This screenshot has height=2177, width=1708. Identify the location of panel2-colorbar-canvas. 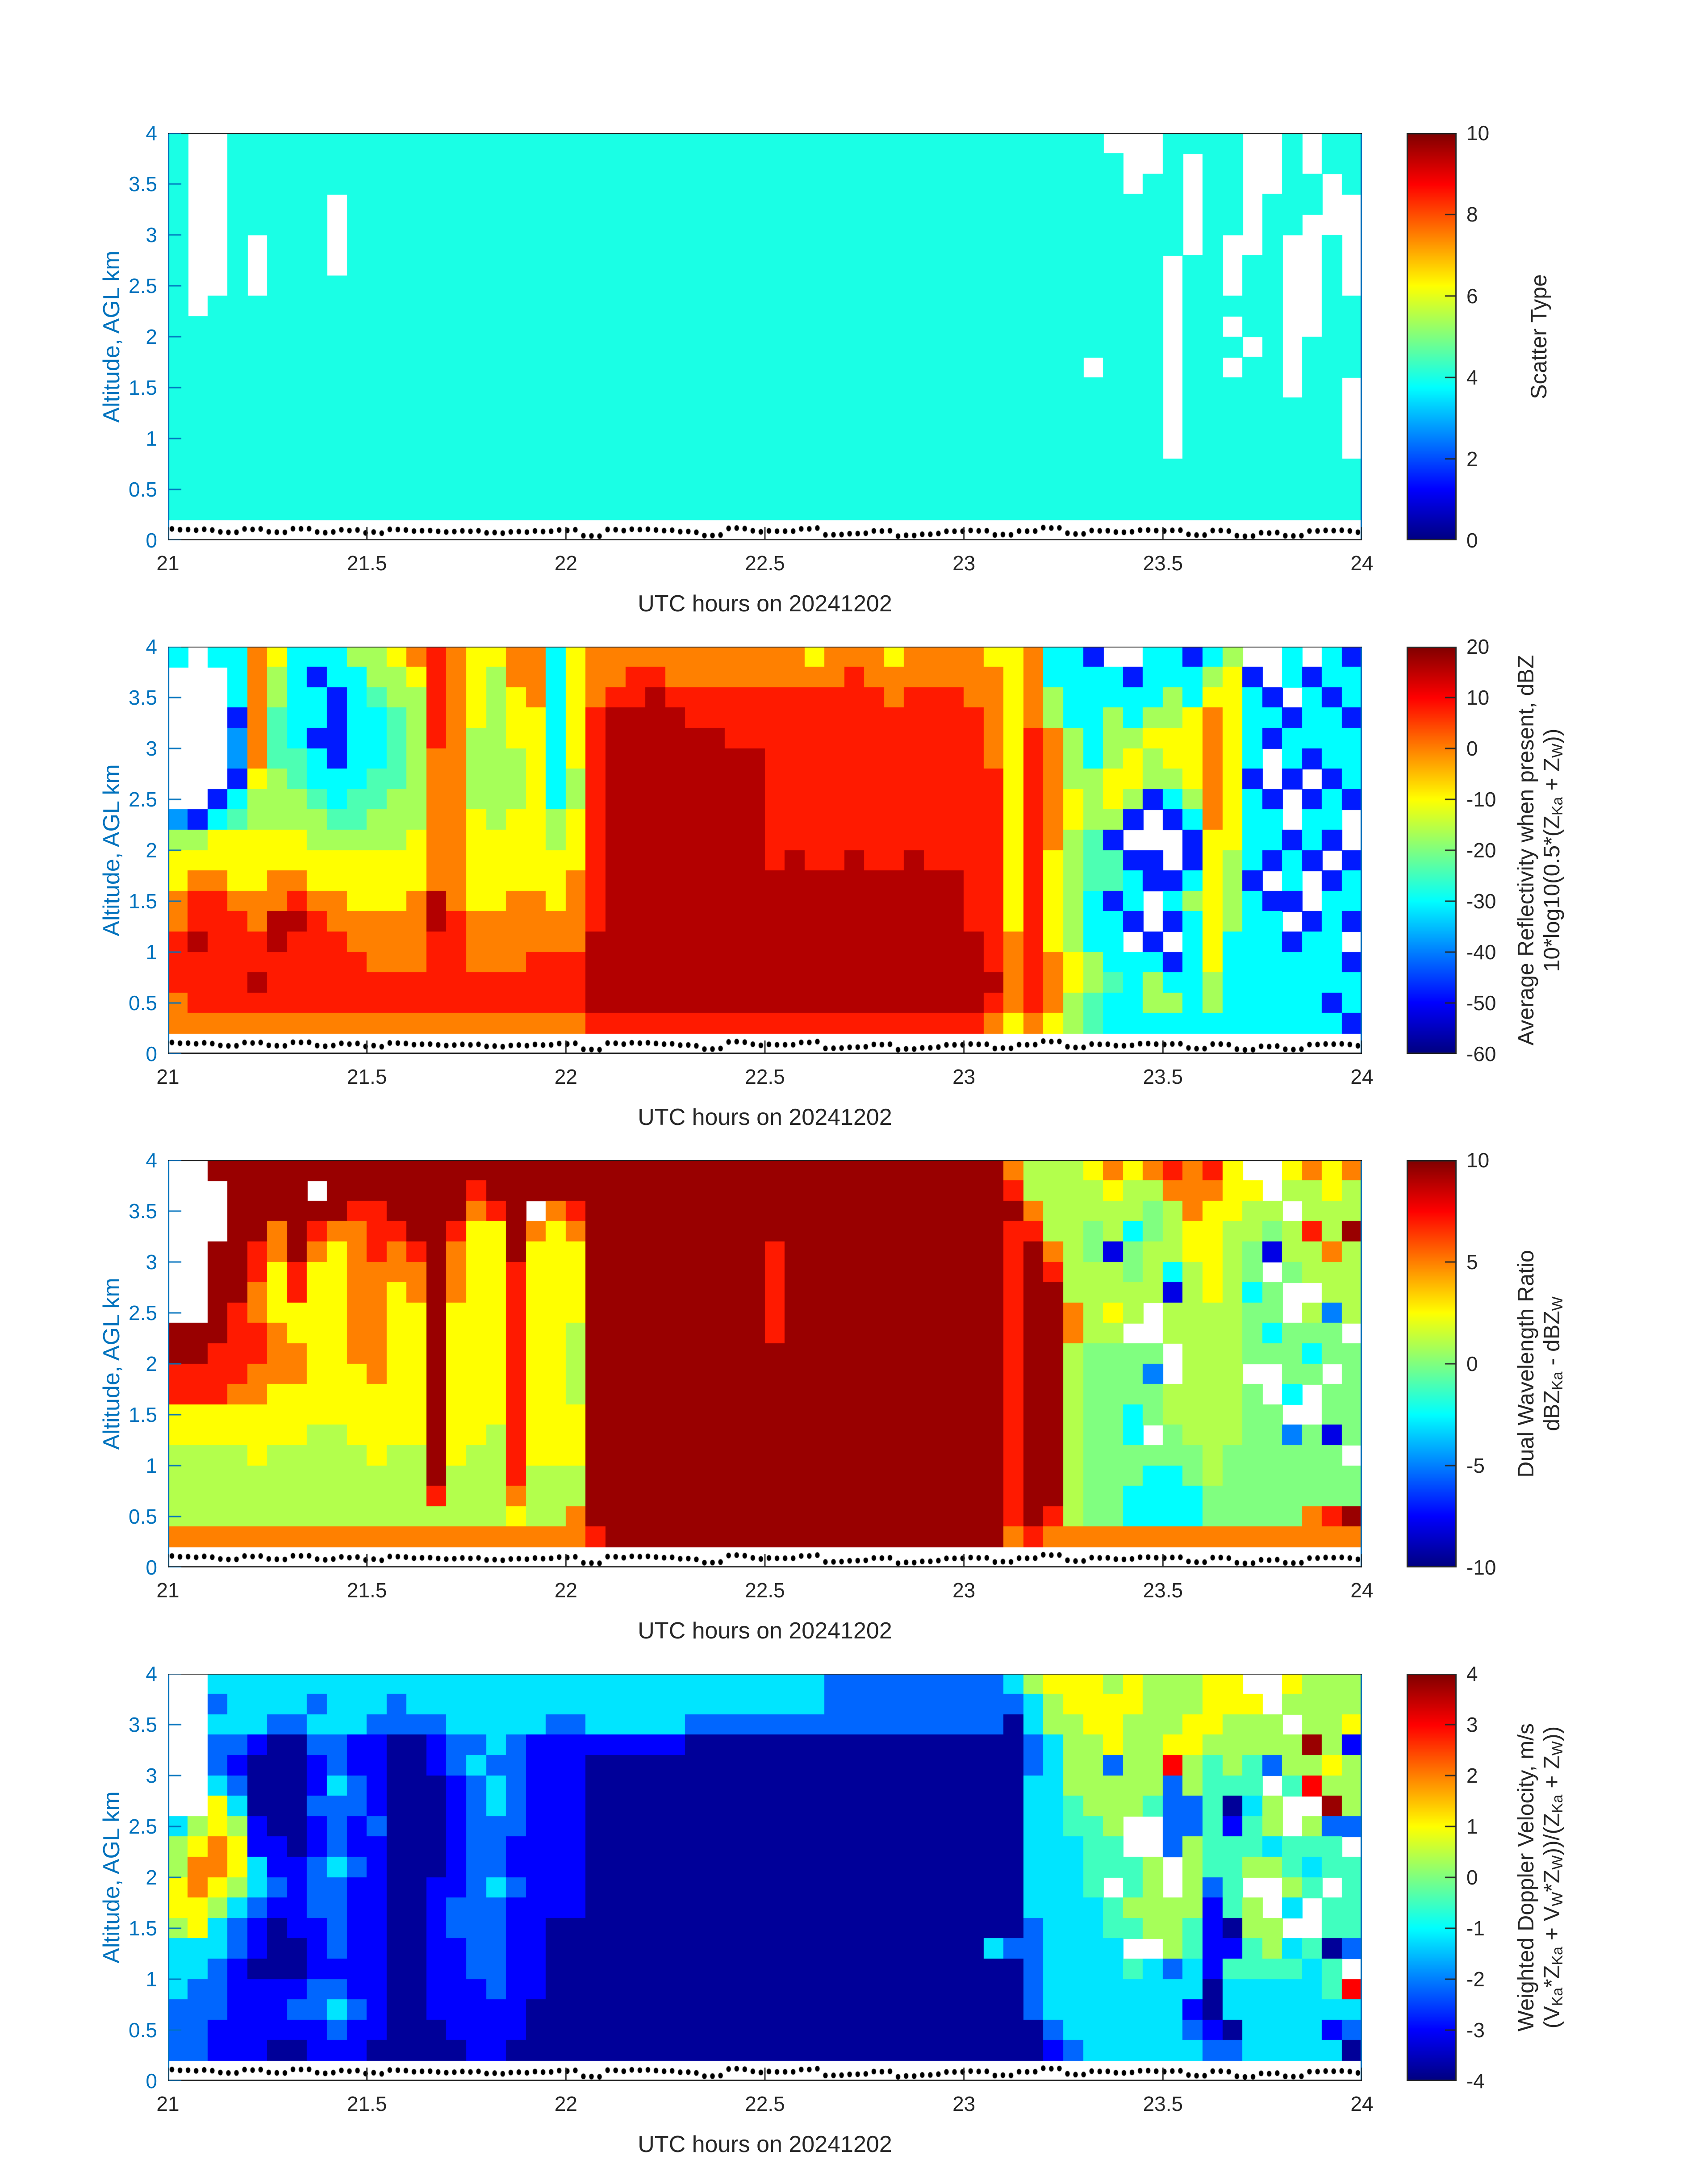
(1432, 850).